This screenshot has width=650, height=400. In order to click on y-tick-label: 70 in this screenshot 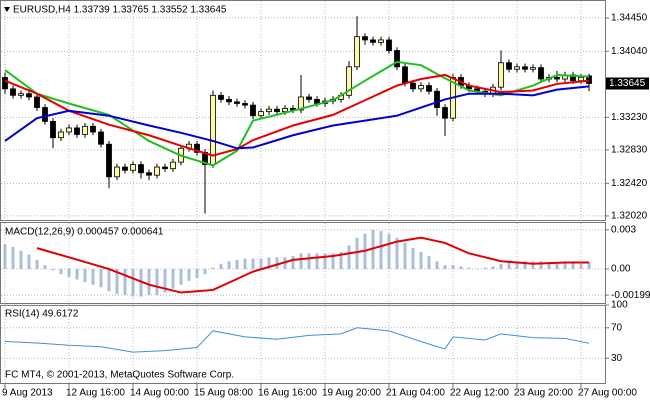, I will do `click(617, 327)`.